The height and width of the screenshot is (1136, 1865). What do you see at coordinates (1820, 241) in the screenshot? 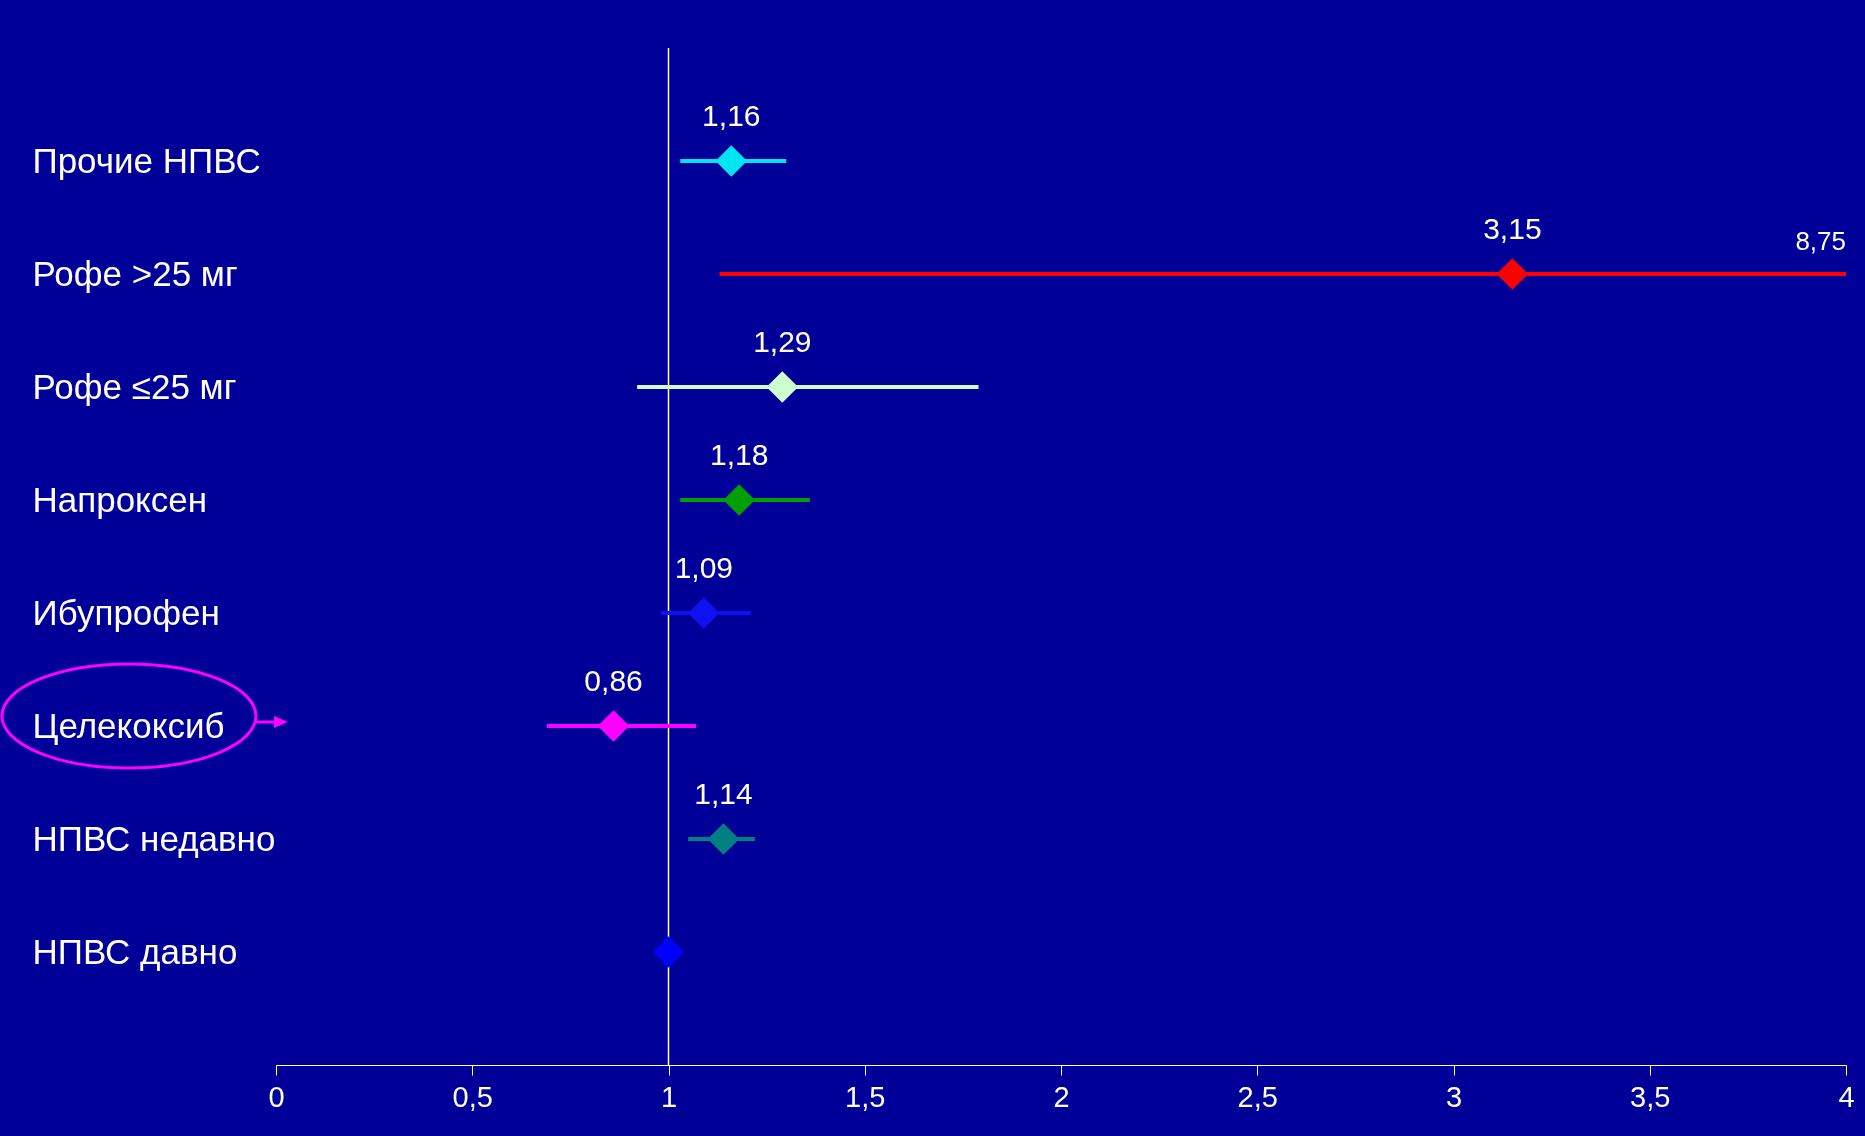
I see `annotation: 8,75` at bounding box center [1820, 241].